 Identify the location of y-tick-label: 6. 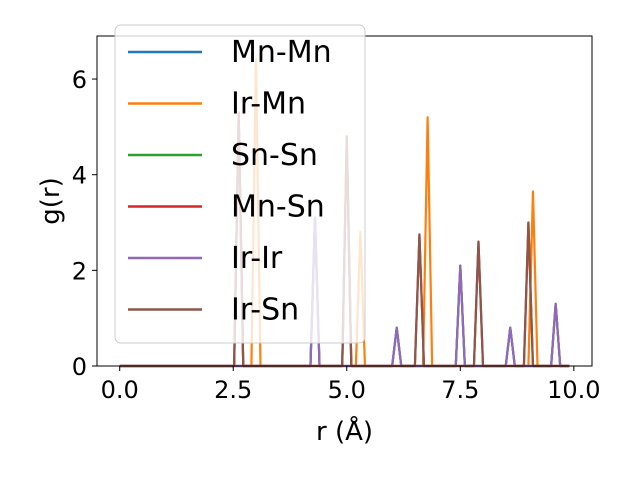
(79, 80).